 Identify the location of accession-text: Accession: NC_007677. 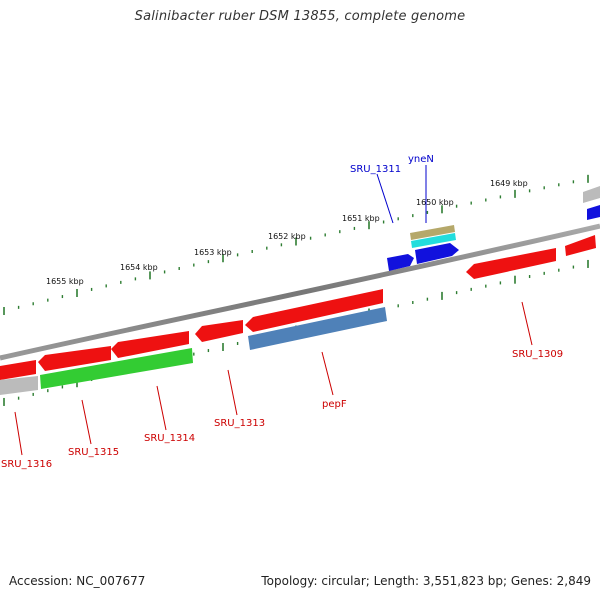
(77, 581).